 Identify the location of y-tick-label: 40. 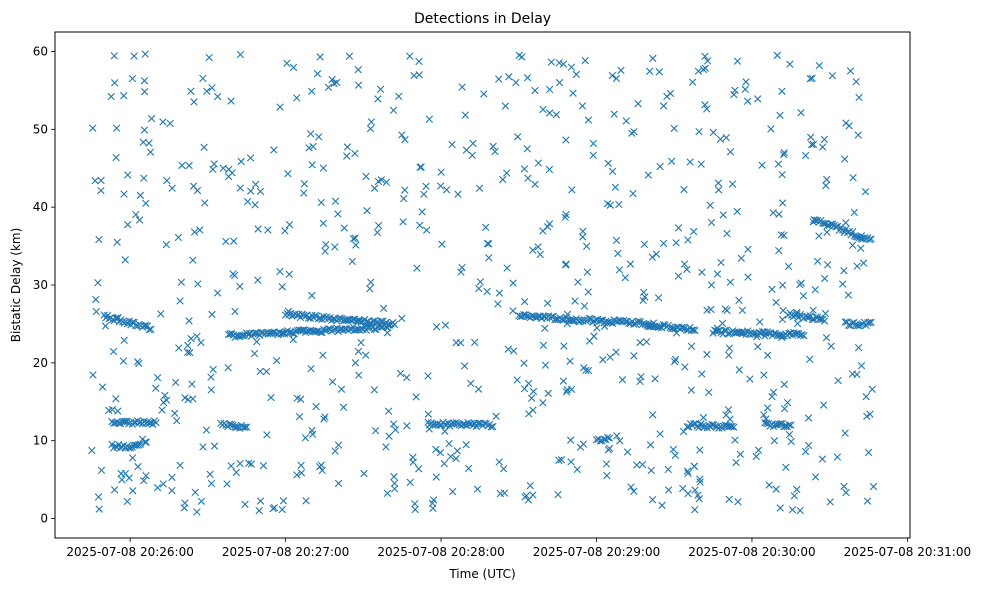
(40, 207).